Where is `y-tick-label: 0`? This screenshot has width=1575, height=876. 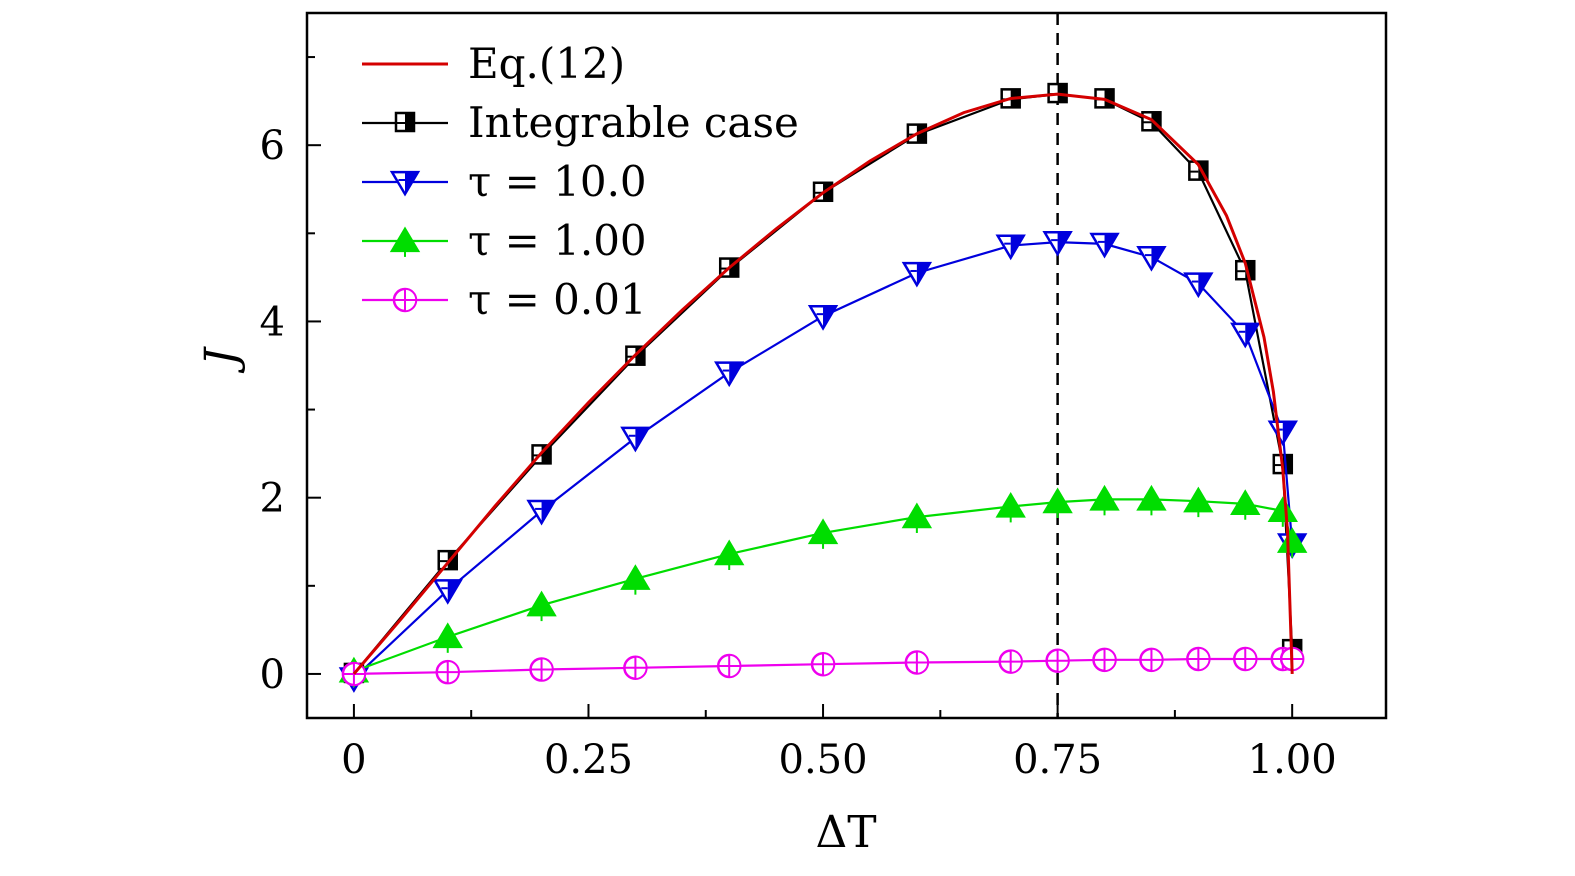
y-tick-label: 0 is located at coordinates (272, 675).